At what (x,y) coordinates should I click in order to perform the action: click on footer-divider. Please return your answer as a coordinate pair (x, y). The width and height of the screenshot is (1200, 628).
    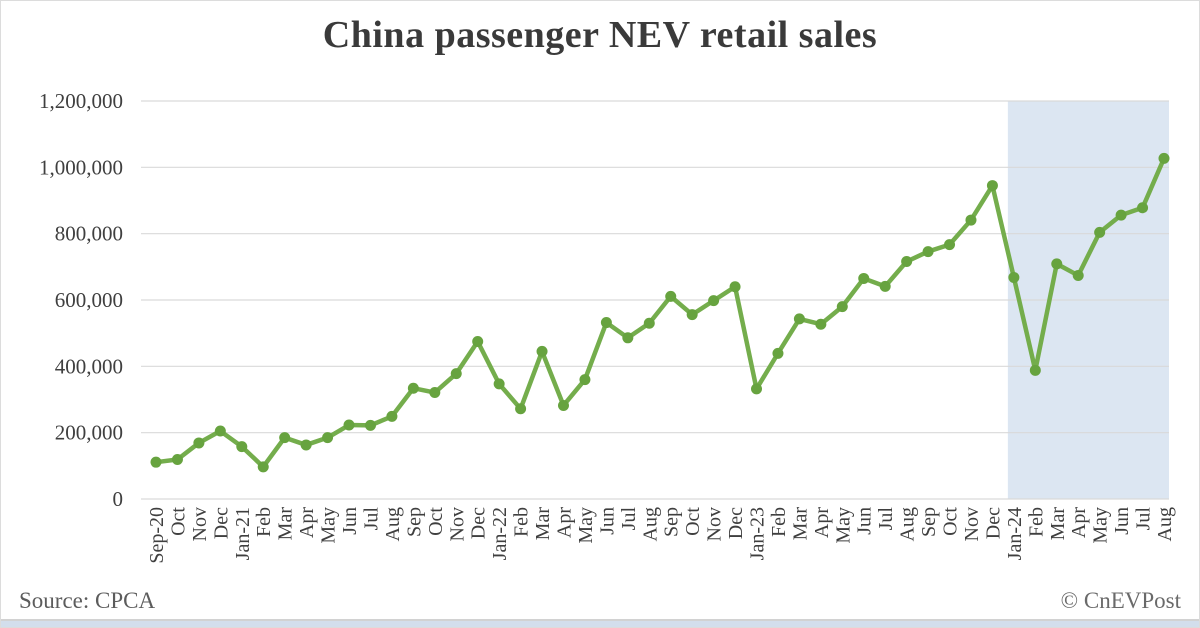
    Looking at the image, I should click on (600, 620).